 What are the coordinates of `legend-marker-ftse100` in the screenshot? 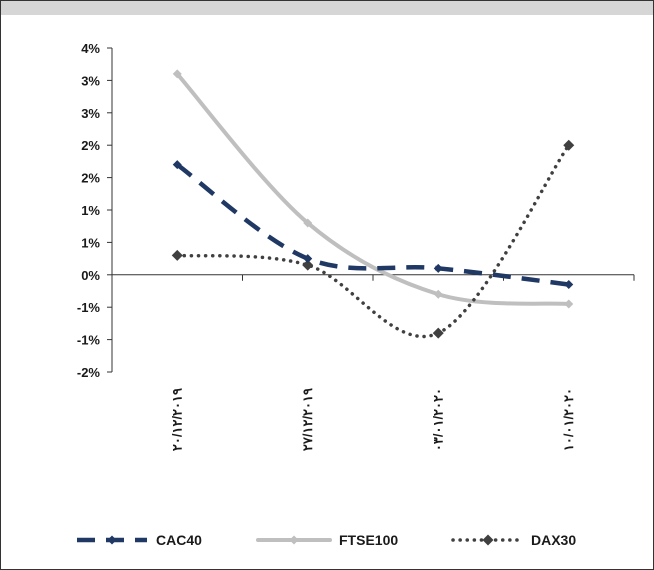 It's located at (294, 540).